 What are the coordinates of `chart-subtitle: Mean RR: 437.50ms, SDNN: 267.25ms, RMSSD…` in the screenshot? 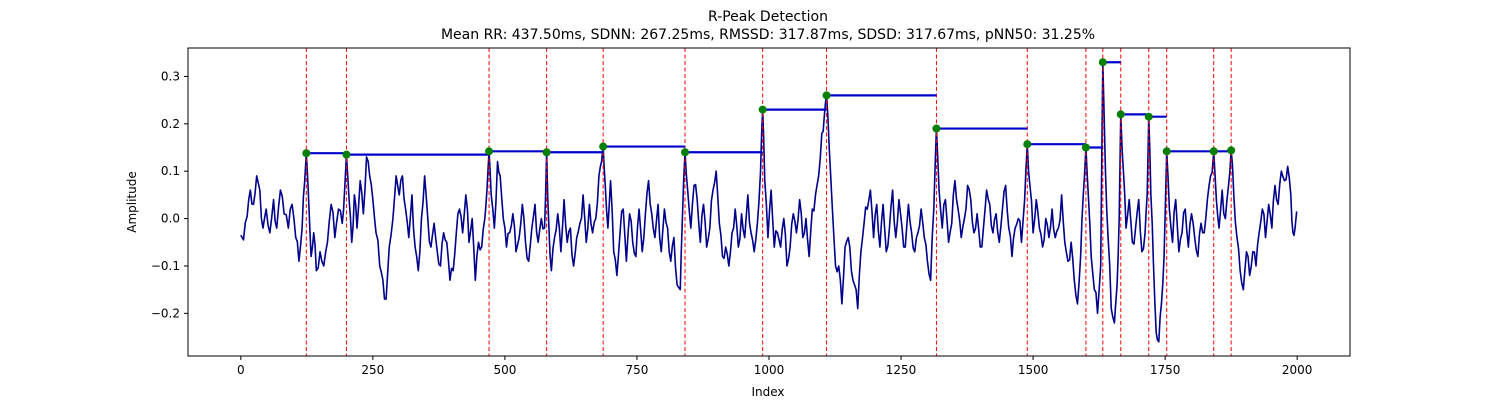 It's located at (768, 35).